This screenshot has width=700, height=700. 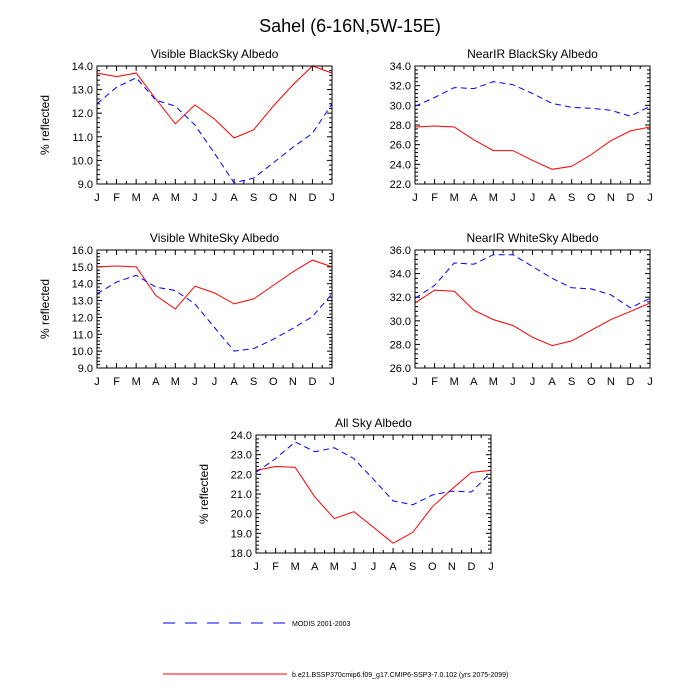 I want to click on y-tick-label: 18.0, so click(x=241, y=554).